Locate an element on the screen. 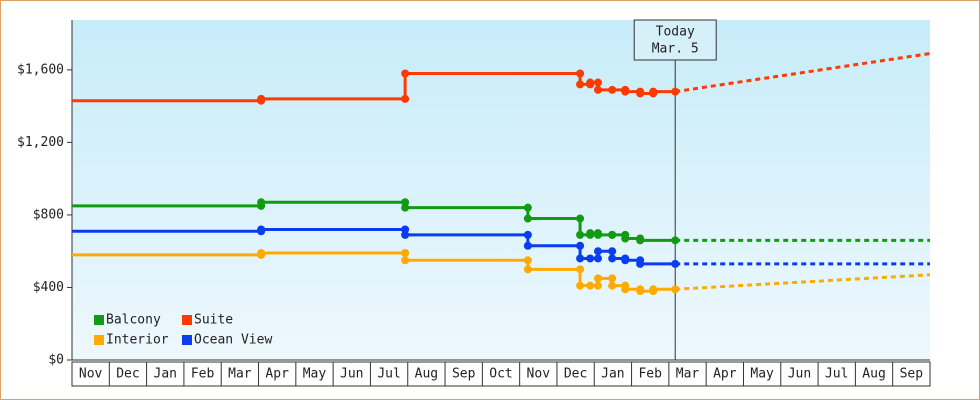  y-tick-label: $800 is located at coordinates (48, 214).